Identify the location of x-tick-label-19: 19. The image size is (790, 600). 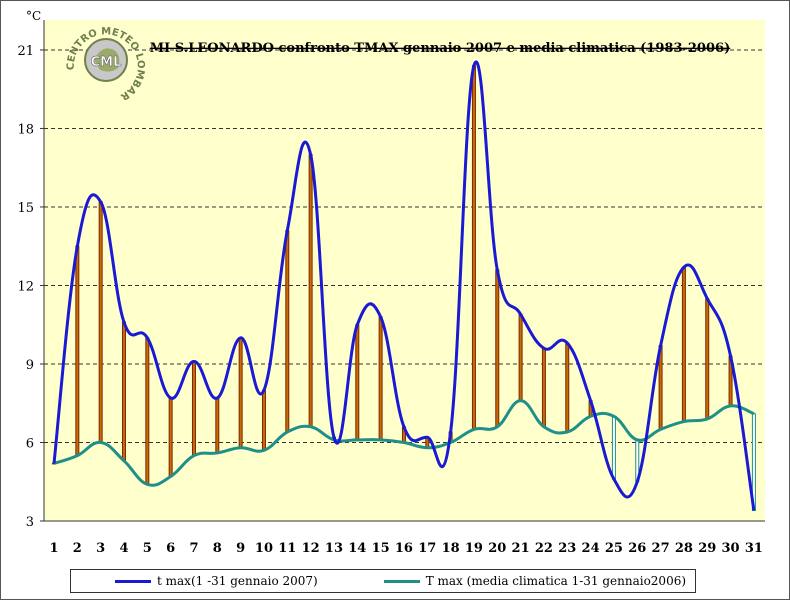
(474, 548).